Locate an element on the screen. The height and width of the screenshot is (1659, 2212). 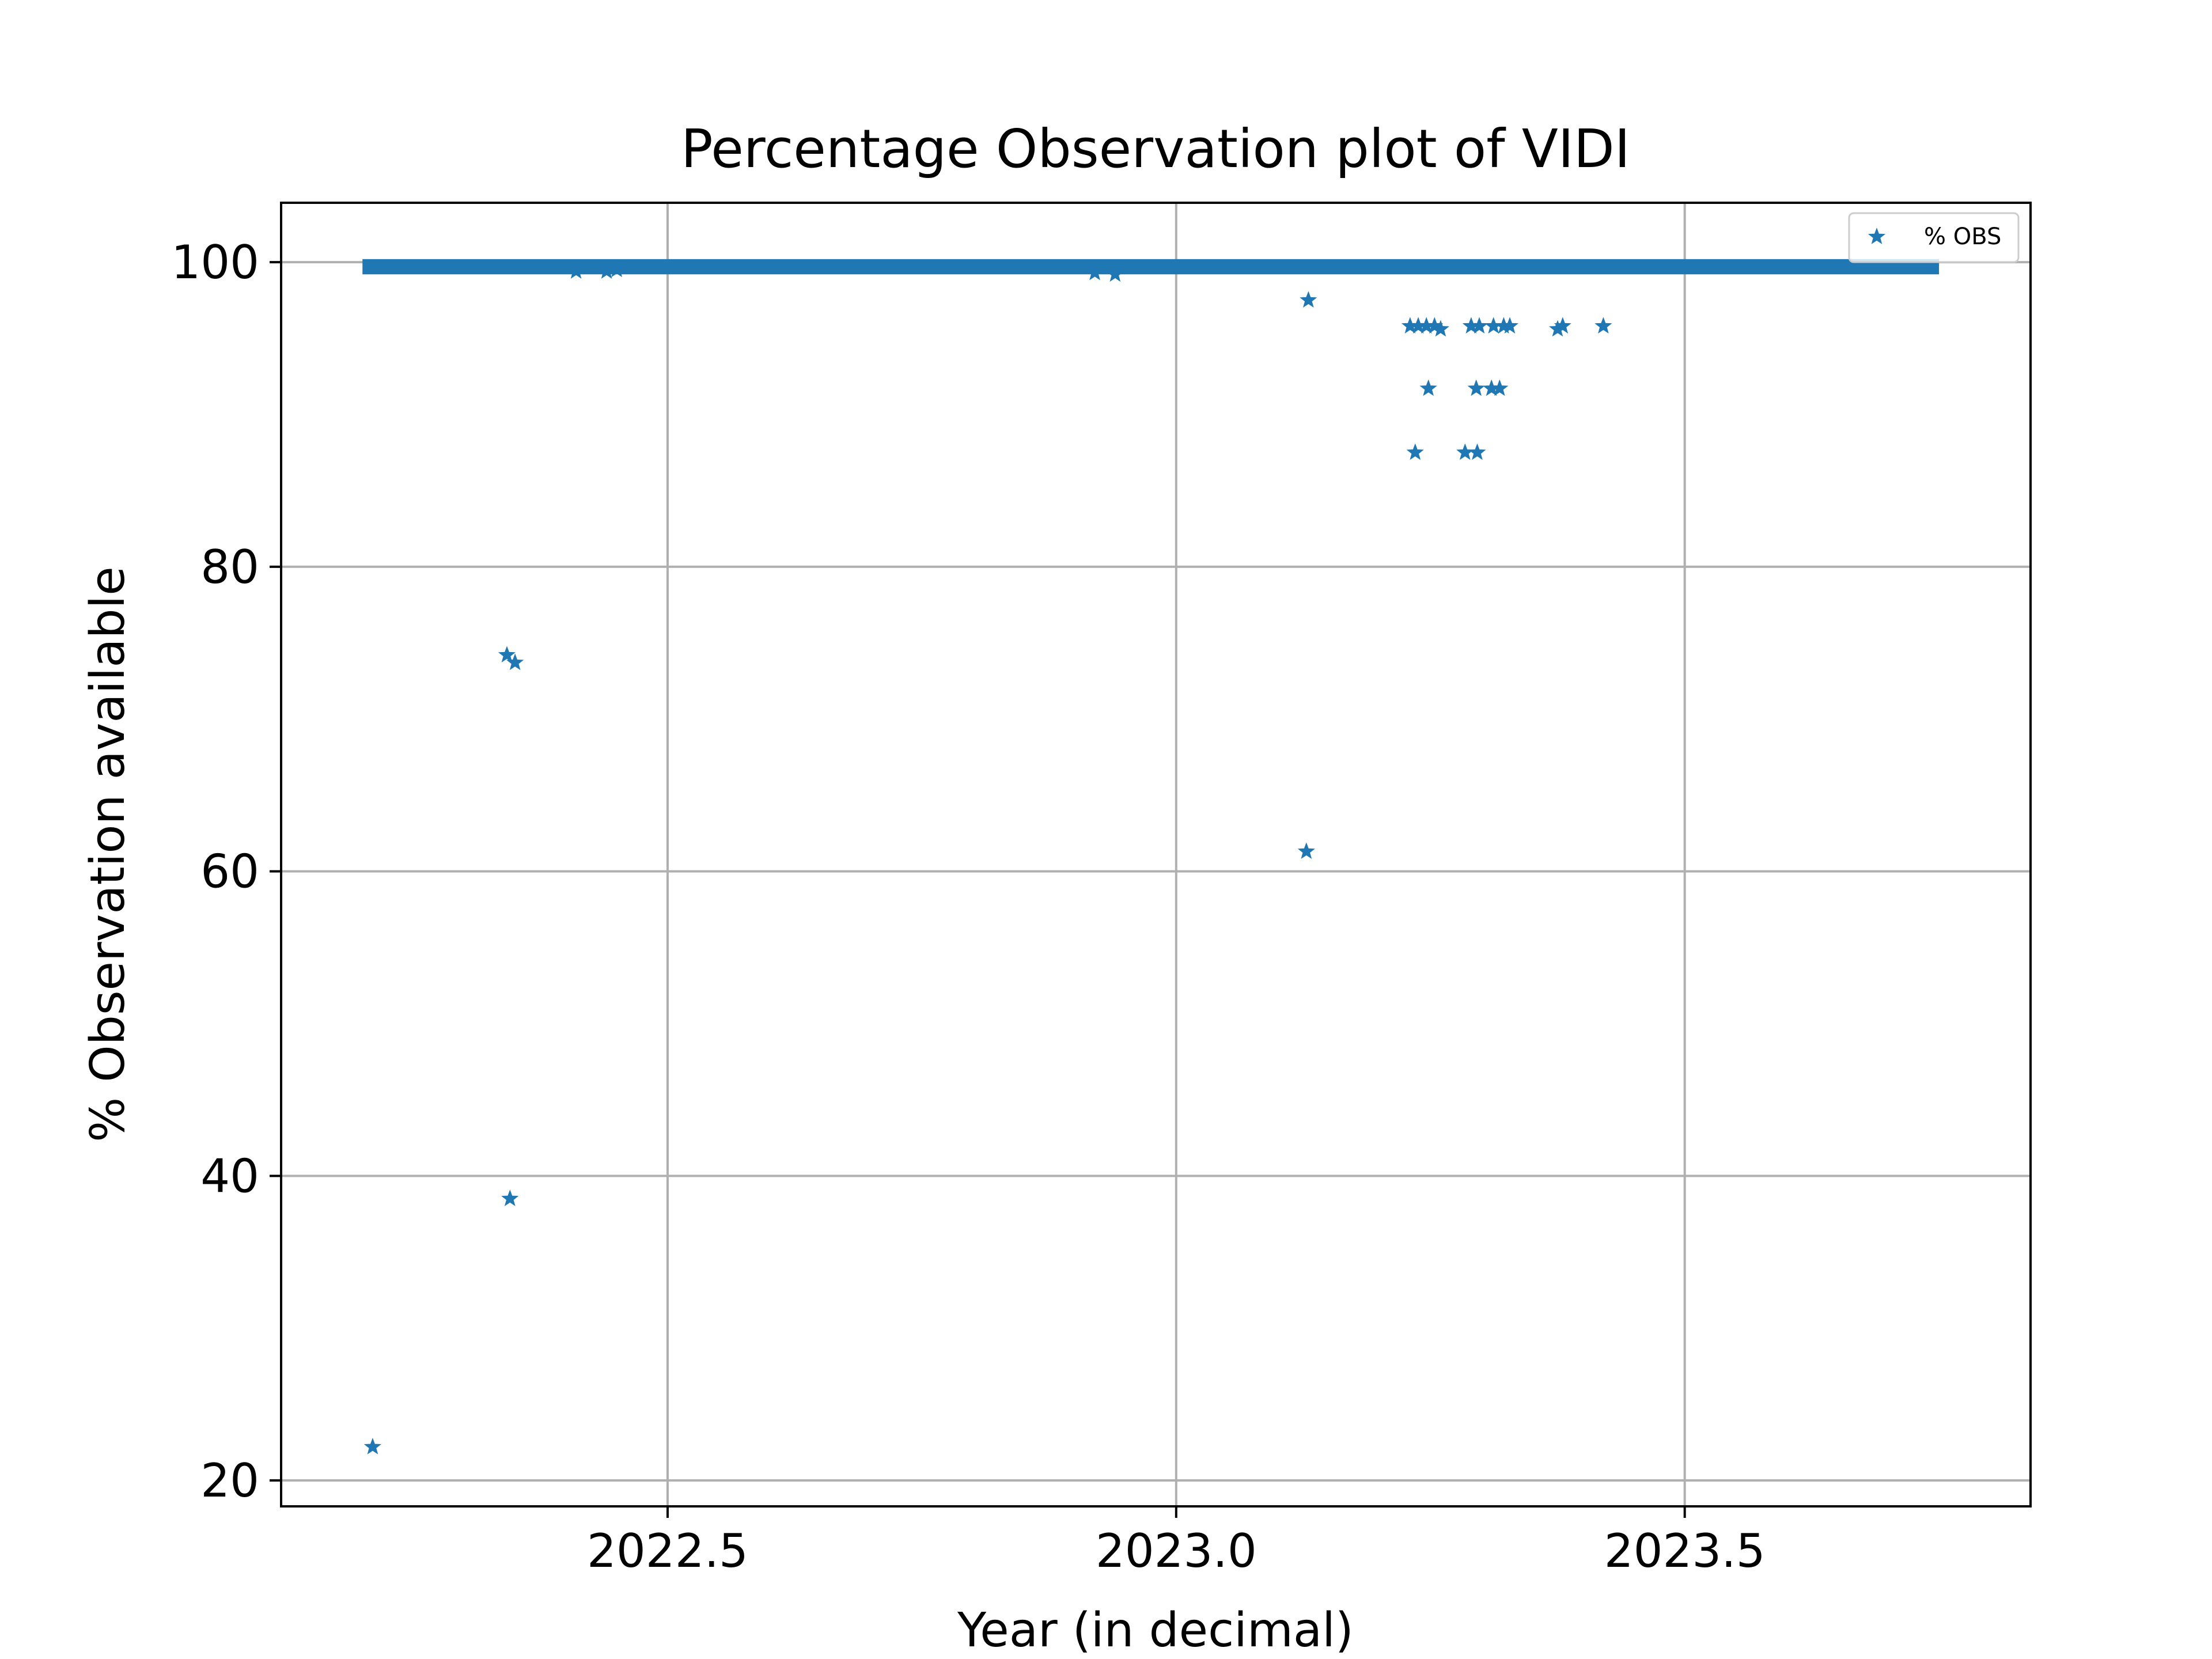
y-tick-label: 20 is located at coordinates (229, 1481).